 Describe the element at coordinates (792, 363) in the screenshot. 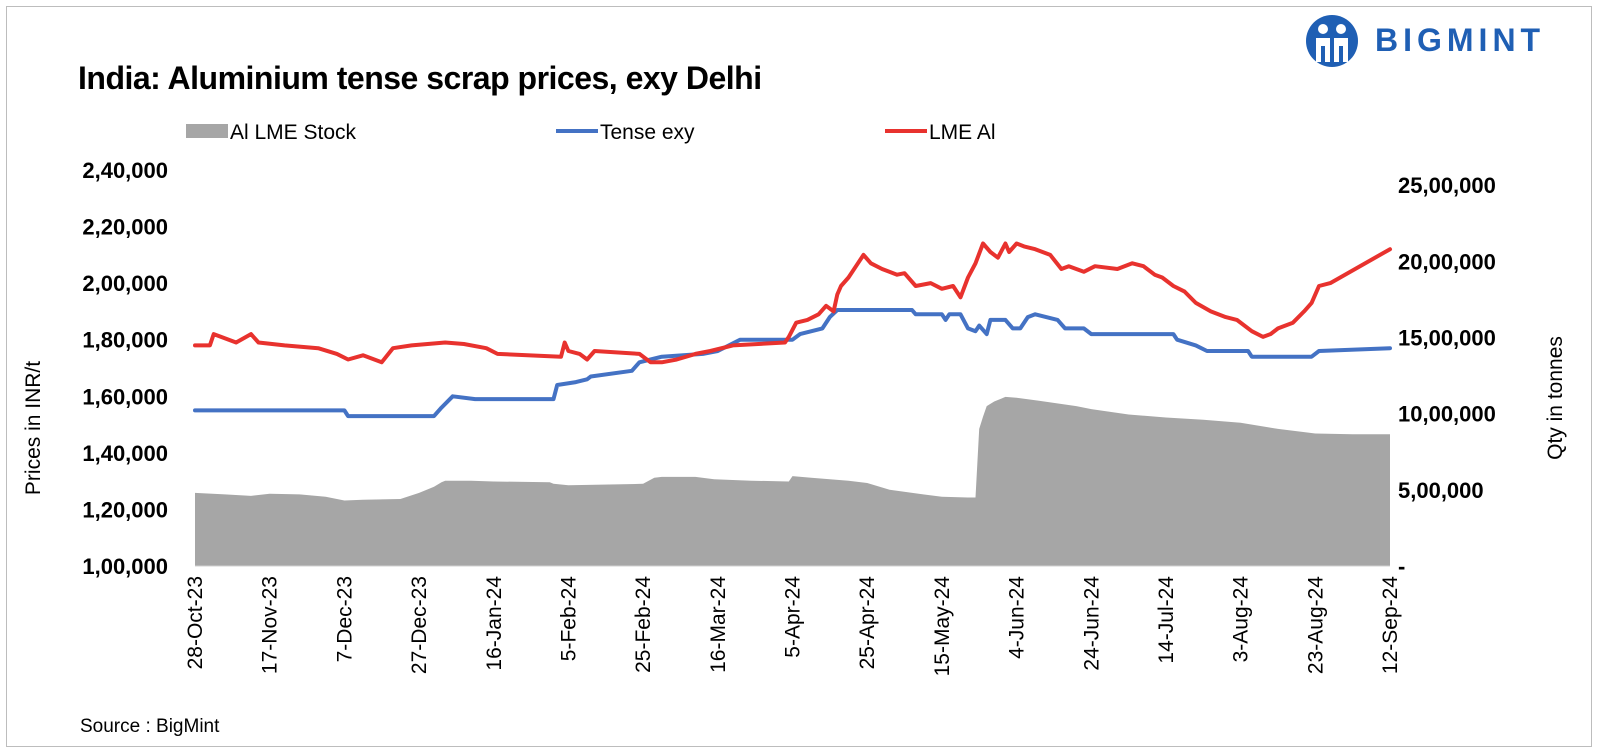

I see `series-line-tense-exy` at that location.